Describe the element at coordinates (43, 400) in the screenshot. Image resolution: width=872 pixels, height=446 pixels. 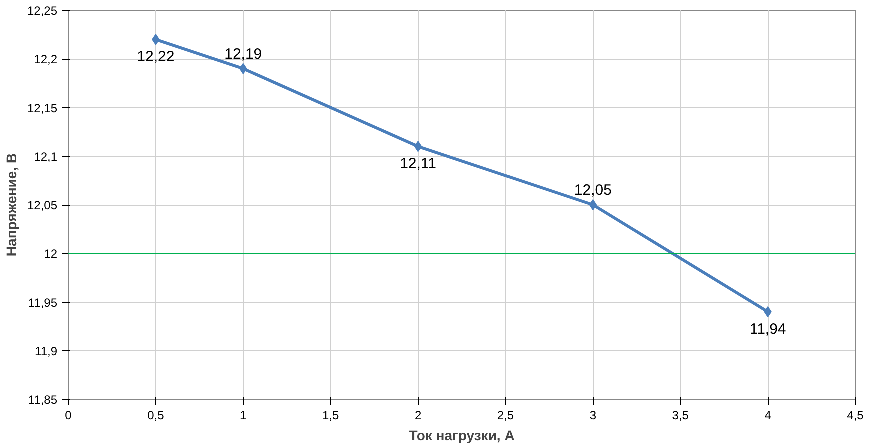
I see `y-tick-label: 11,85` at that location.